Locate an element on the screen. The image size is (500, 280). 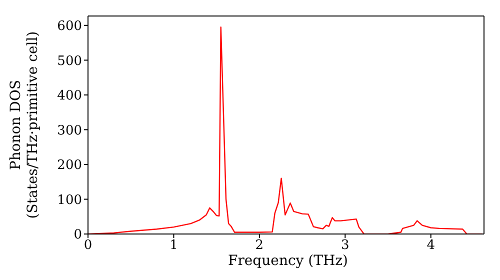
y-tick-label: 100 is located at coordinates (69, 200).